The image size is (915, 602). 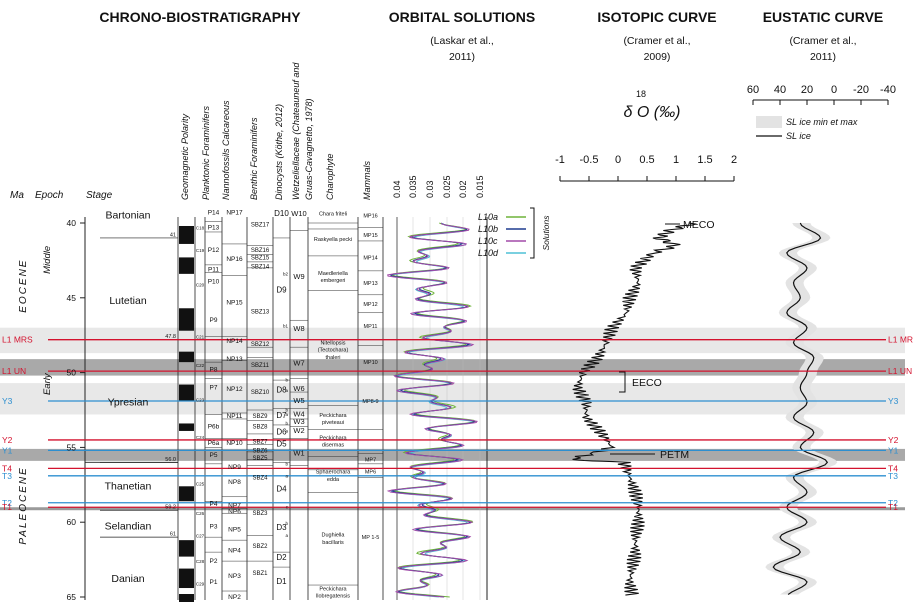 I want to click on event-label-left: T3, so click(x=7, y=476).